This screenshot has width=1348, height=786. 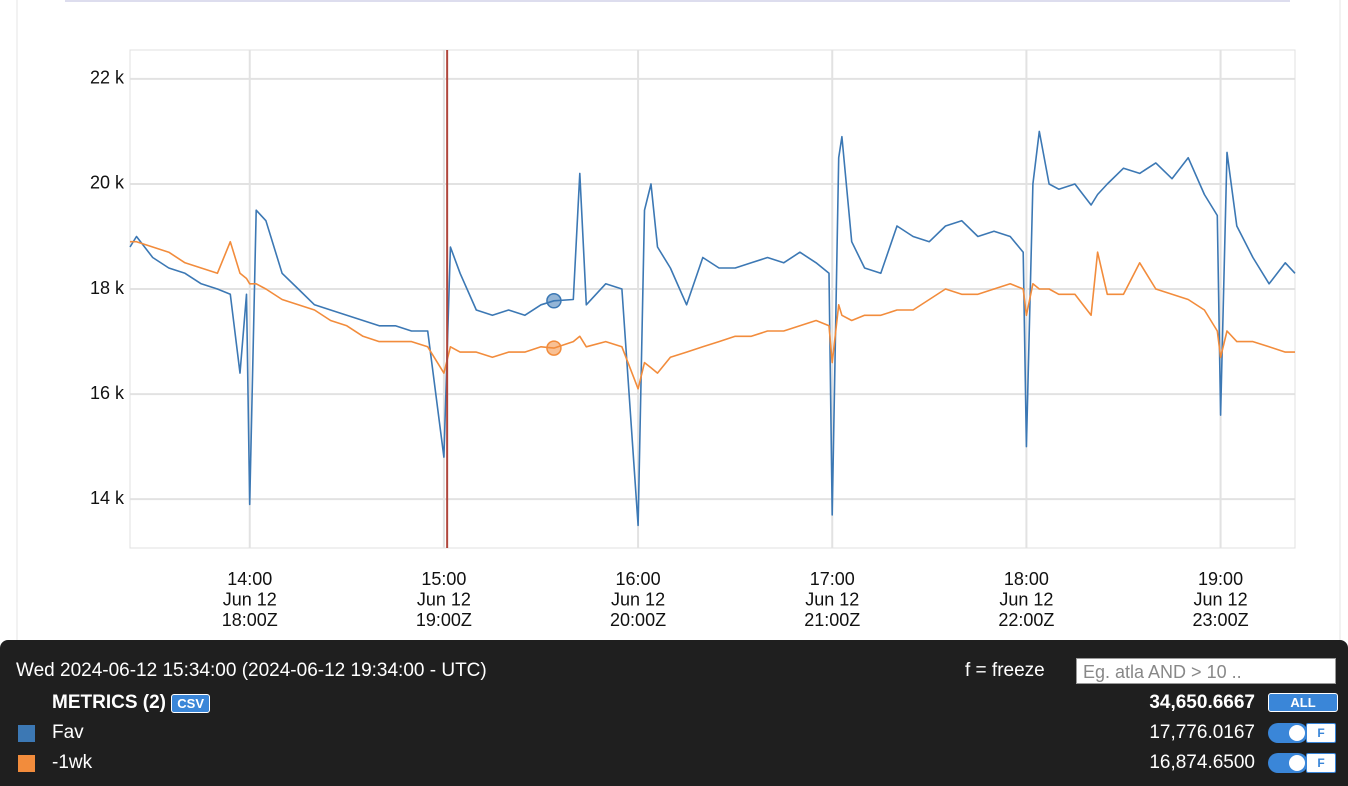 What do you see at coordinates (191, 703) in the screenshot?
I see `csv-button: CSV` at bounding box center [191, 703].